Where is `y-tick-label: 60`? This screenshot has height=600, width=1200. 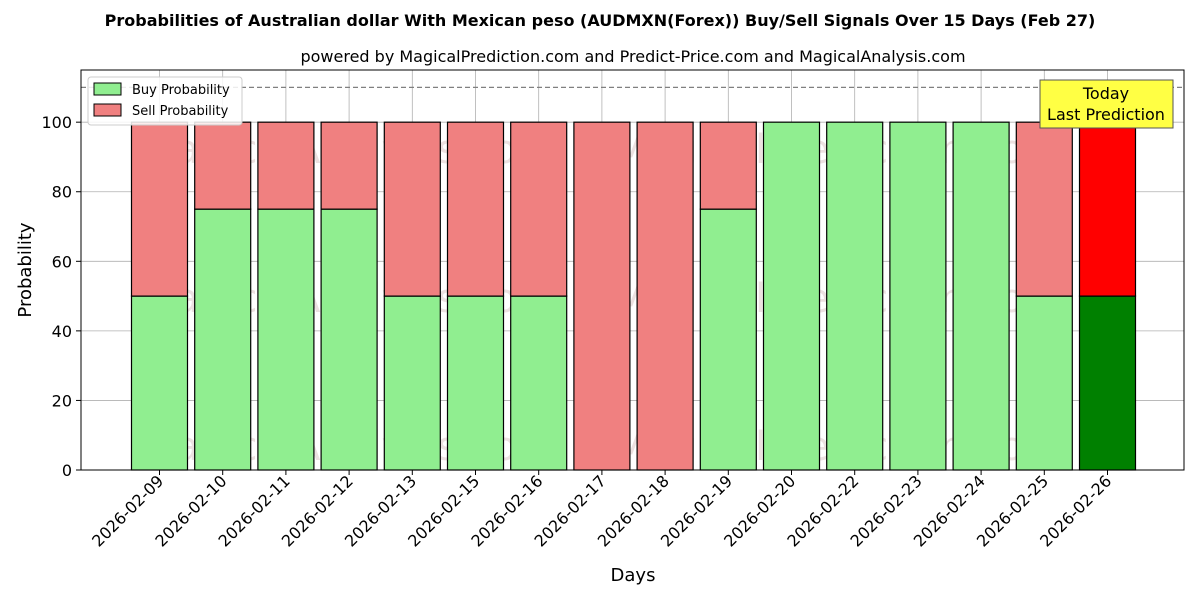
y-tick-label: 60 is located at coordinates (62, 261).